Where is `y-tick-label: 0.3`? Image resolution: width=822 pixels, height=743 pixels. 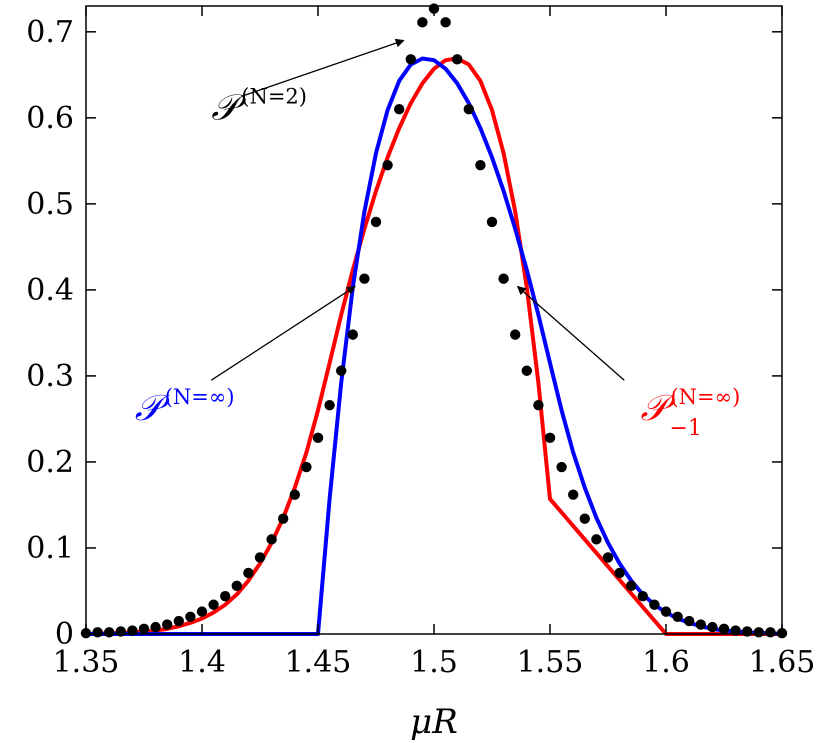
y-tick-label: 0.3 is located at coordinates (50, 376).